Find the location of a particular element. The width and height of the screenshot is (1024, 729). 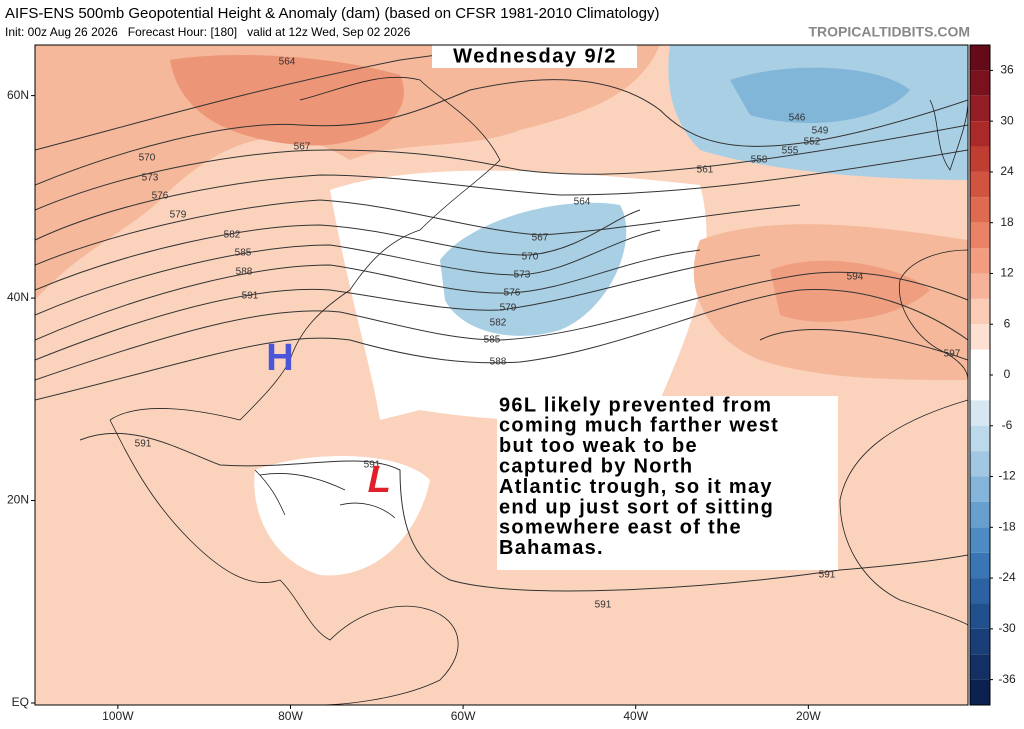

cold-anomaly is located at coordinates (820, 95).